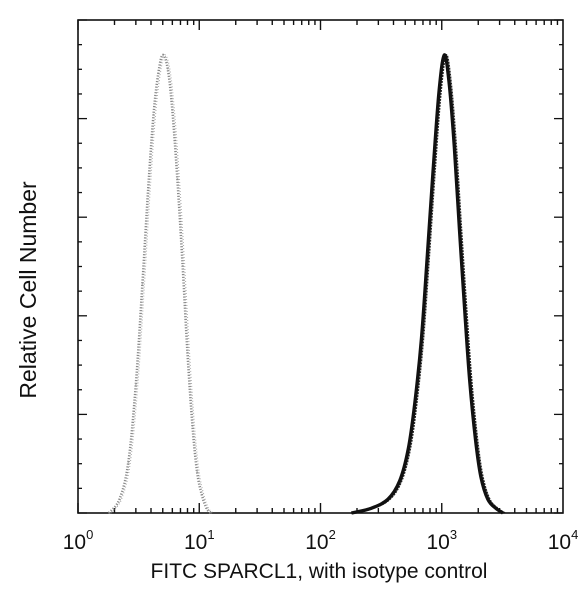 Image resolution: width=583 pixels, height=597 pixels. I want to click on series-0-curve, so click(159, 283).